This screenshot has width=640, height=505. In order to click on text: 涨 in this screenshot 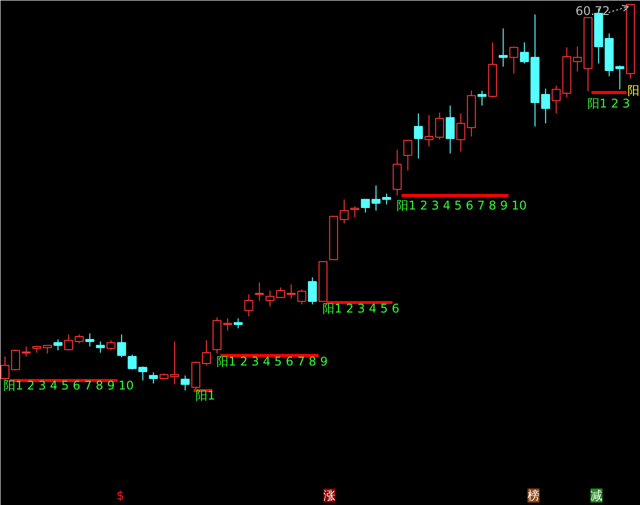, I will do `click(330, 495)`.